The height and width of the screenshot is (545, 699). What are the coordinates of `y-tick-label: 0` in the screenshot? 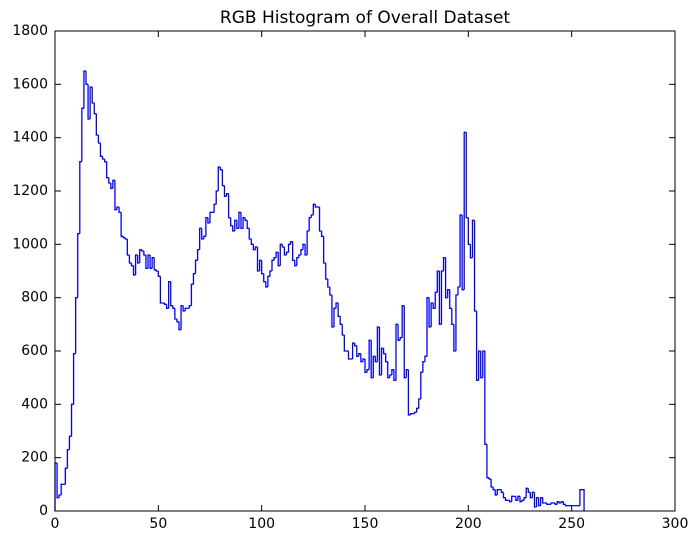 It's located at (43, 511).